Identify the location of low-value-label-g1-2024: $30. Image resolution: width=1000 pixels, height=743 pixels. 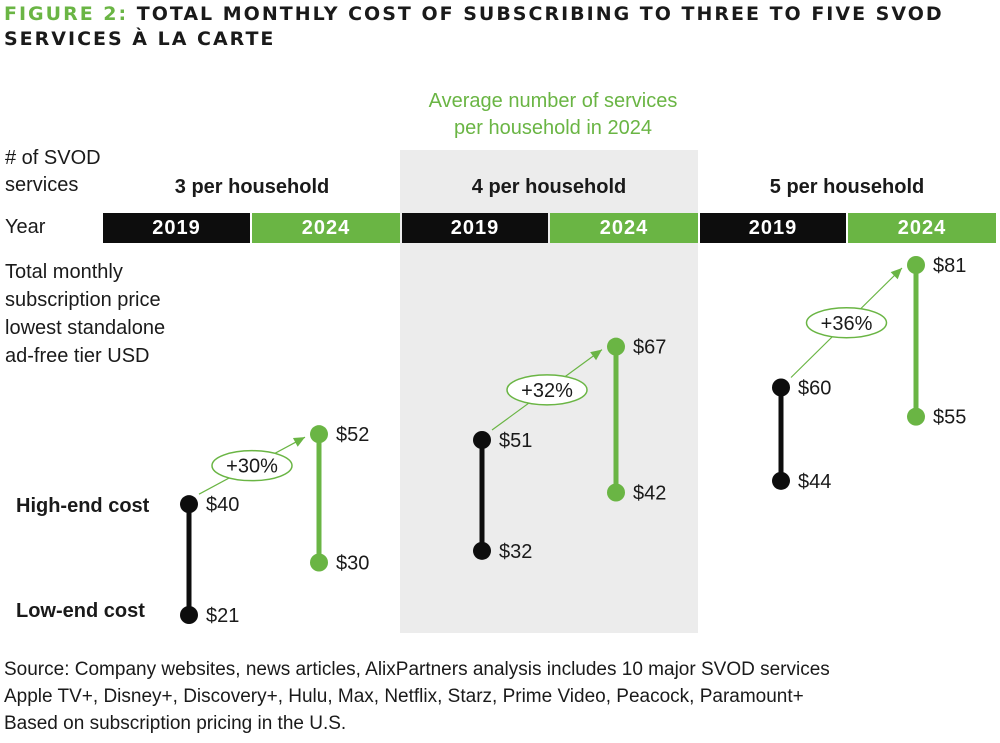
(352, 564).